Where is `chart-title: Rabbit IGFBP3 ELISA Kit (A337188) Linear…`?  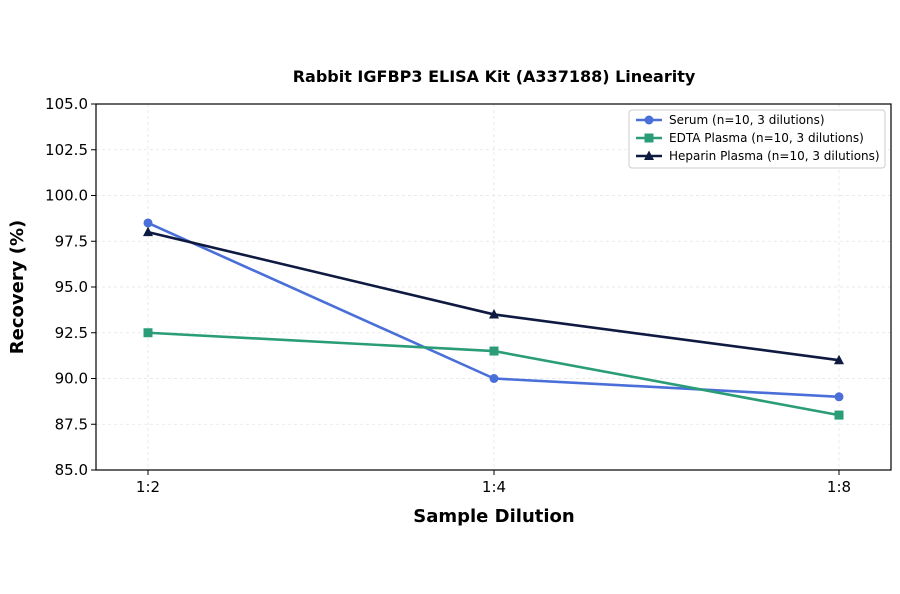
chart-title: Rabbit IGFBP3 ELISA Kit (A337188) Linear… is located at coordinates (494, 76).